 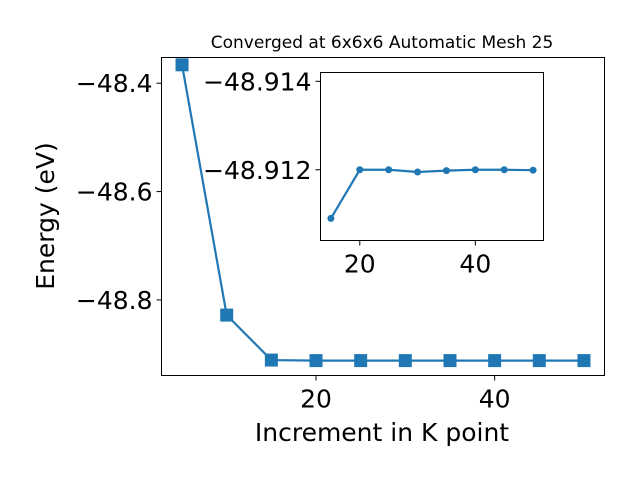 What do you see at coordinates (495, 399) in the screenshot?
I see `main-x-tick-label: 40` at bounding box center [495, 399].